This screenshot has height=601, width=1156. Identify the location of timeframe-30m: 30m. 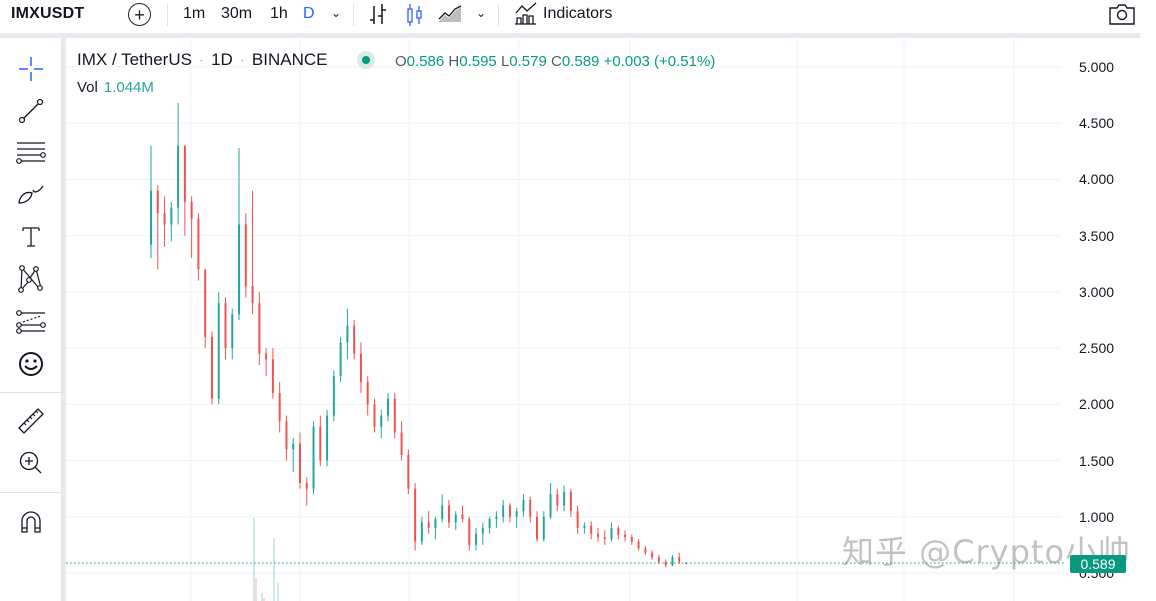
(237, 13).